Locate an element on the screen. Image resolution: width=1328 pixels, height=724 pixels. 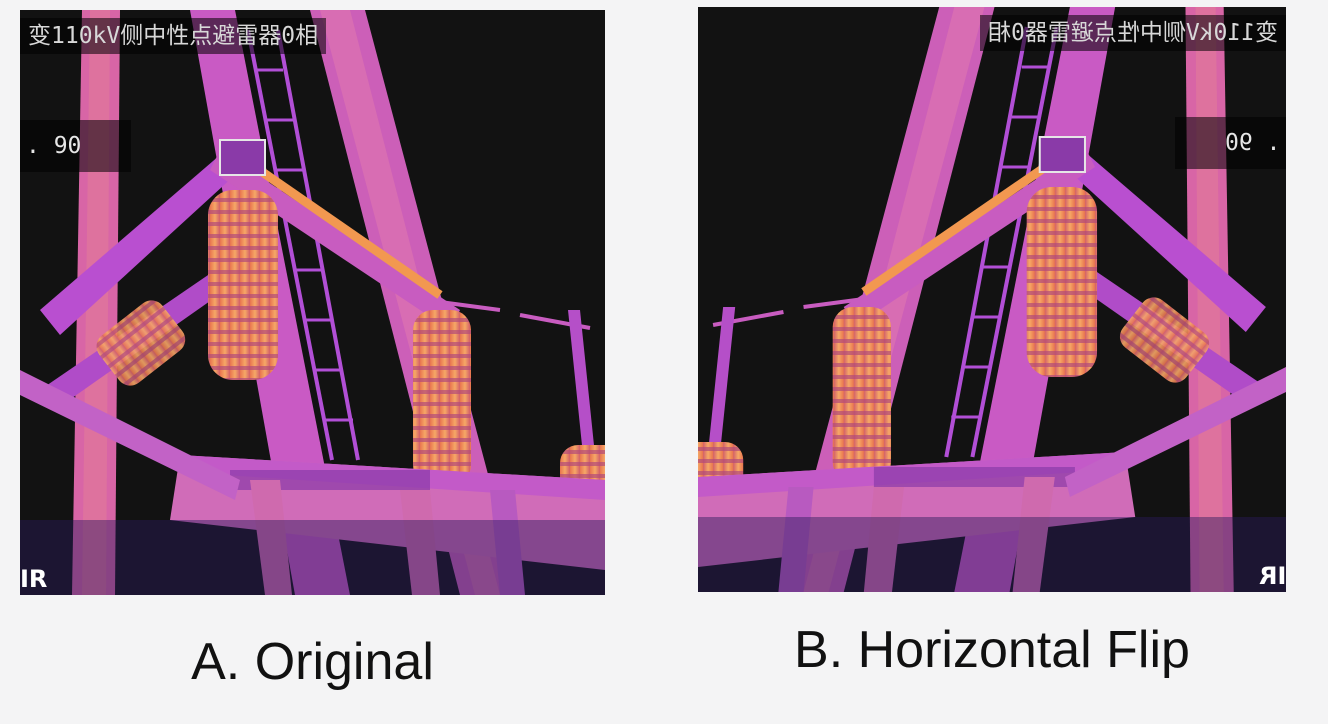
ir-logo-original: IR is located at coordinates (34, 579).